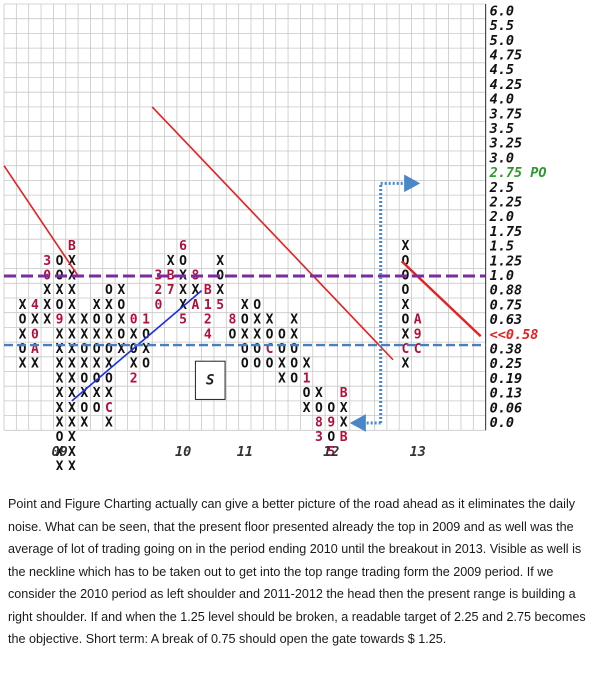  I want to click on year-label: 13, so click(418, 452).